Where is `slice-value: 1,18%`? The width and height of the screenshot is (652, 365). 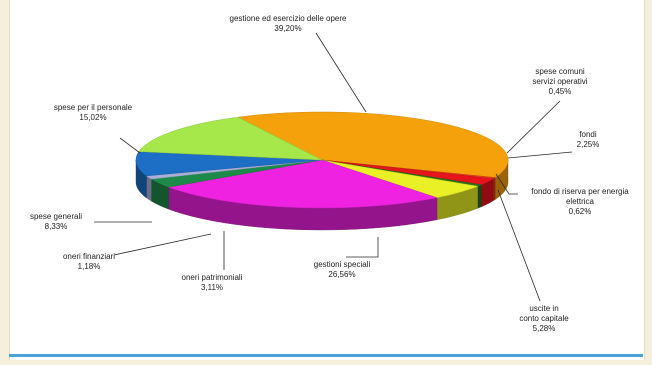
slice-value: 1,18% is located at coordinates (89, 266).